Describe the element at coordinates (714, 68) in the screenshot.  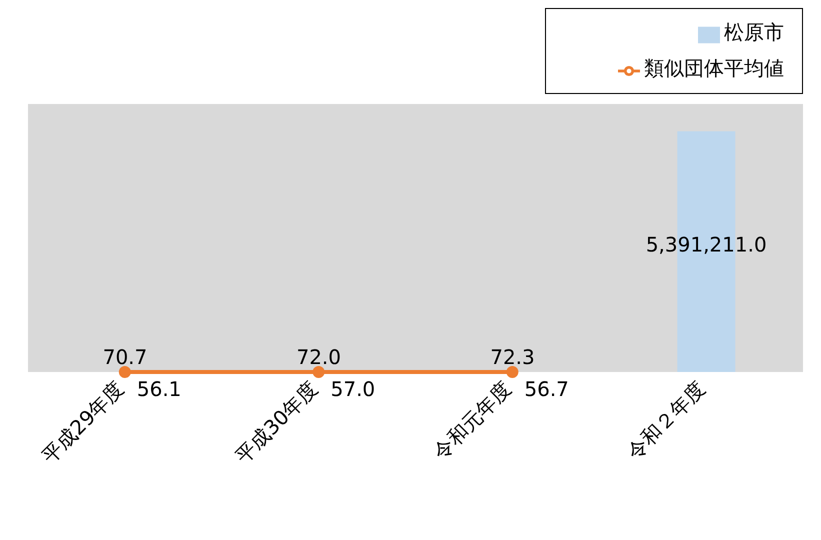
I see `legend-label: 類似団体平均値` at that location.